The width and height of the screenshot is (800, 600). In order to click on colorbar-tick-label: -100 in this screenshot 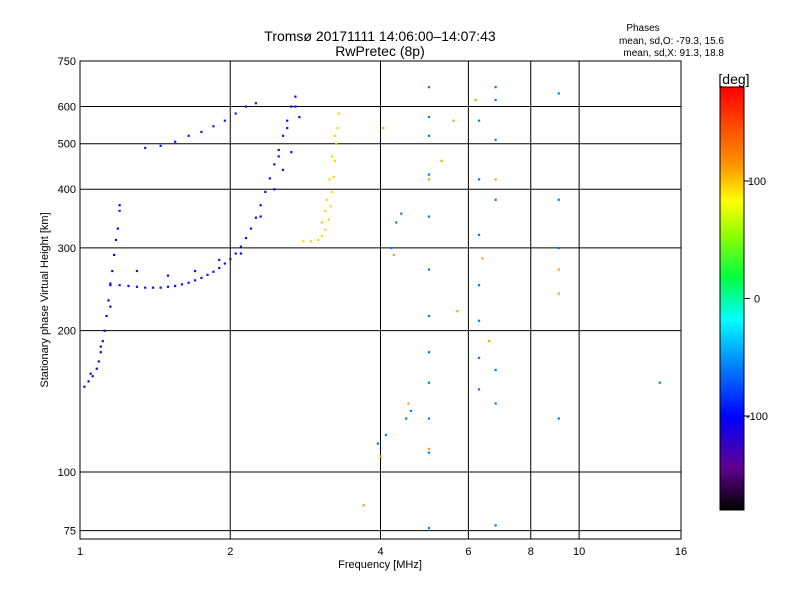, I will do `click(757, 417)`.